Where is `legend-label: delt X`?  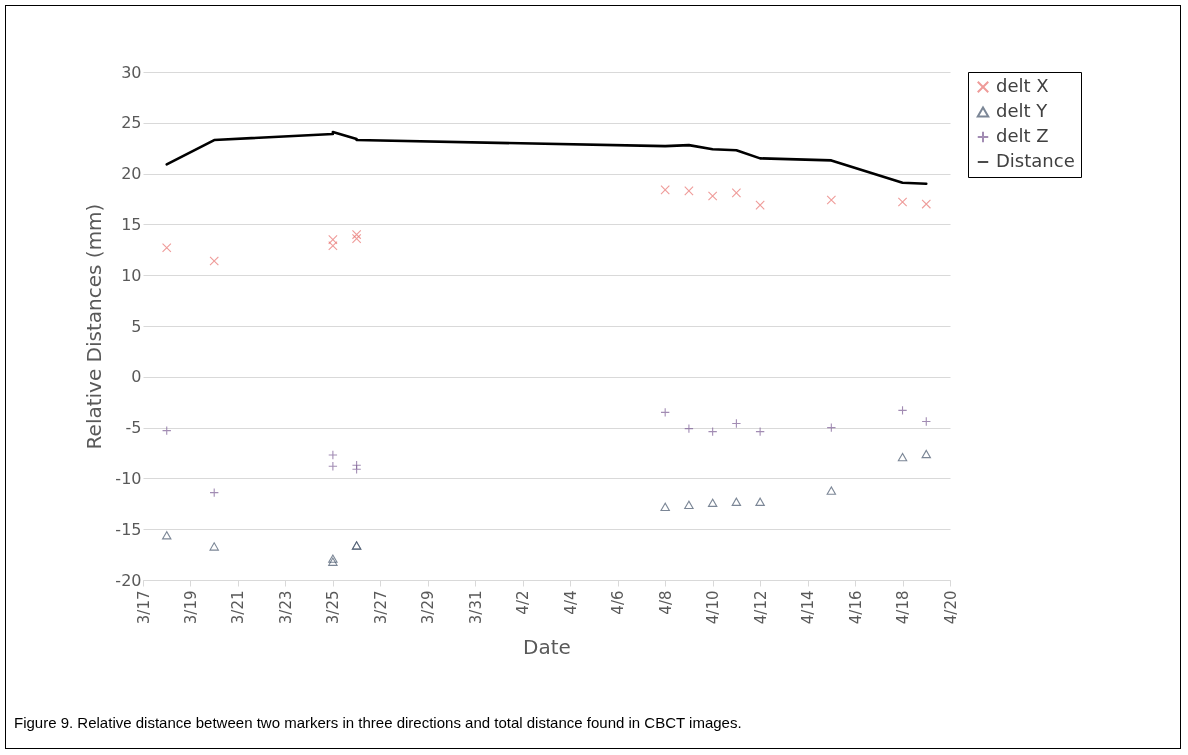
legend-label: delt X is located at coordinates (1022, 85).